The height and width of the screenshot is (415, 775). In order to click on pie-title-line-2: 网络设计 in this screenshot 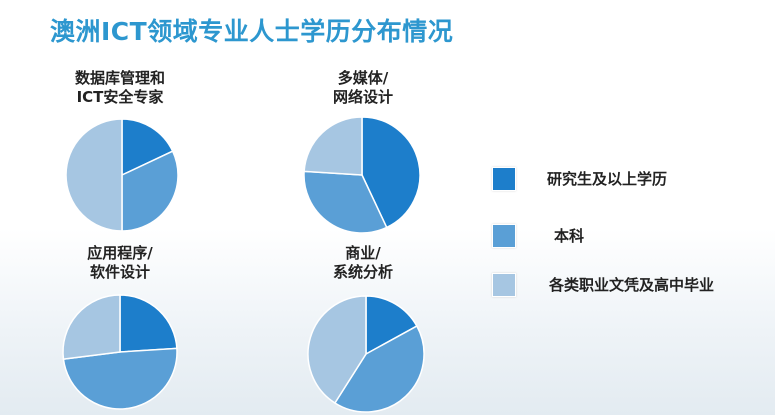, I will do `click(362, 97)`.